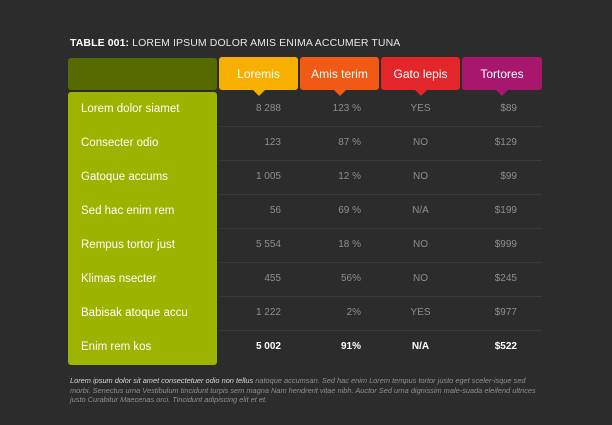 Image resolution: width=612 pixels, height=425 pixels. Describe the element at coordinates (124, 177) in the screenshot. I see `row-label: Gatoque accums` at that location.